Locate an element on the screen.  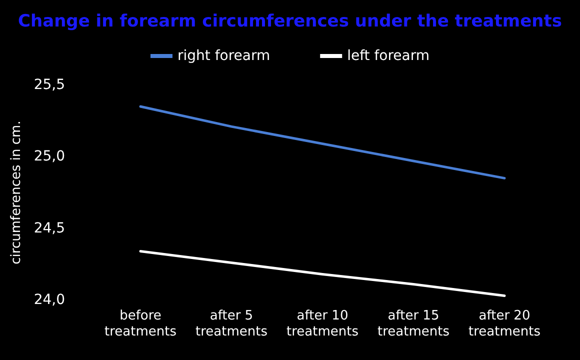
x-tick-label: after 5 treatments is located at coordinates (232, 324).